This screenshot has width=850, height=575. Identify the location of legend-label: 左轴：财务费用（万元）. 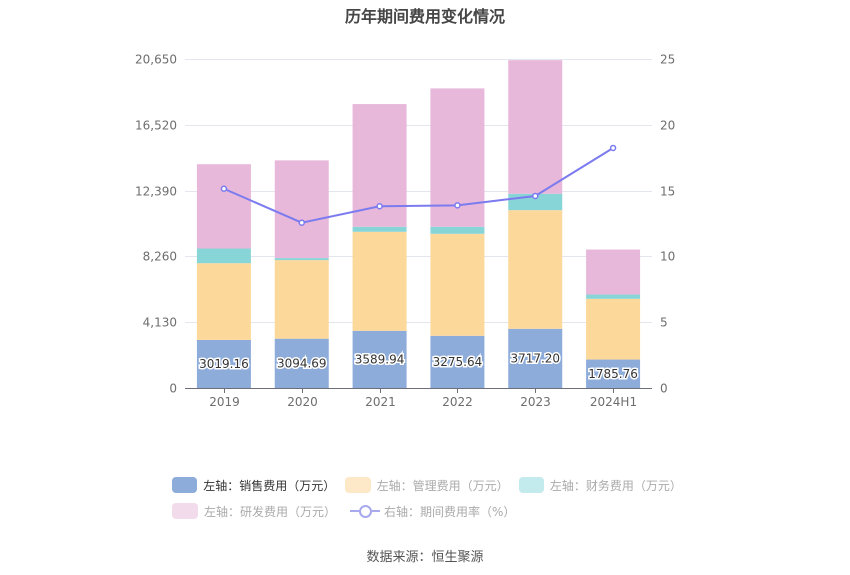
(615, 485).